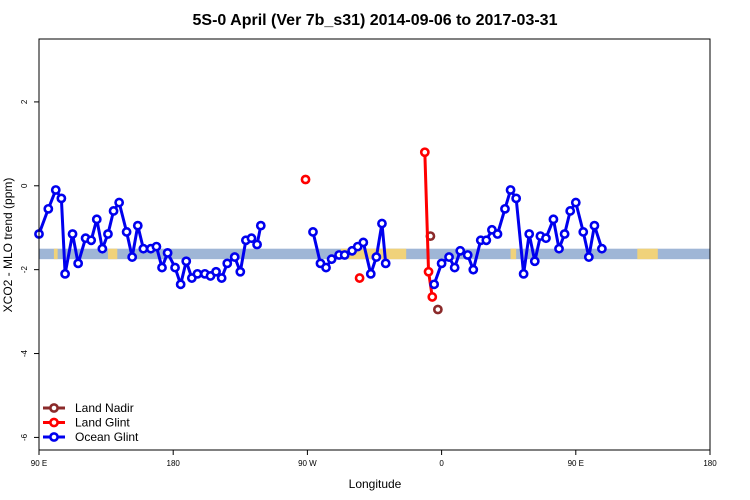 This screenshot has width=750, height=500. I want to click on legend-item: Land Nadir, so click(88, 408).